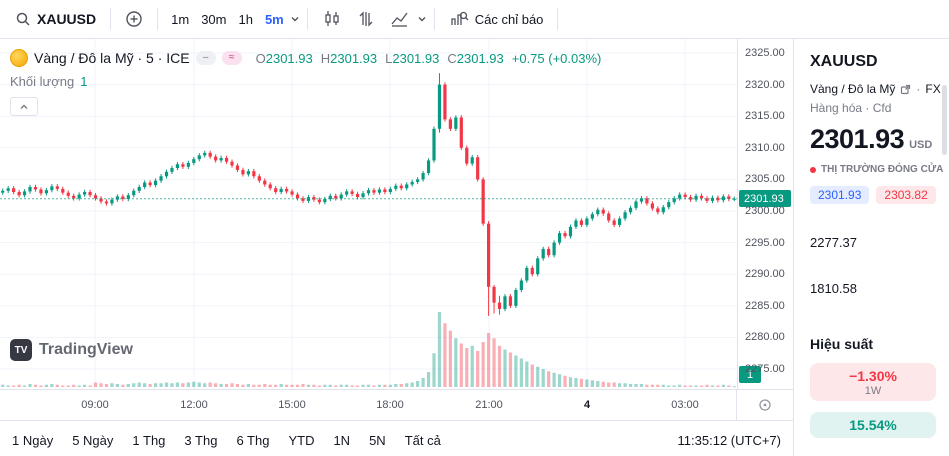  What do you see at coordinates (765, 211) in the screenshot?
I see `price-axis-label: 2300.00` at bounding box center [765, 211].